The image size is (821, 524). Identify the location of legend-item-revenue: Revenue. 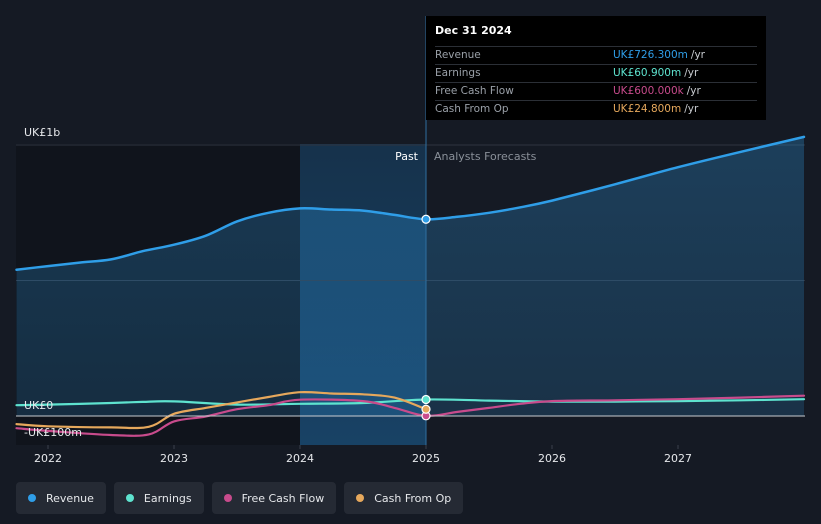
(61, 498).